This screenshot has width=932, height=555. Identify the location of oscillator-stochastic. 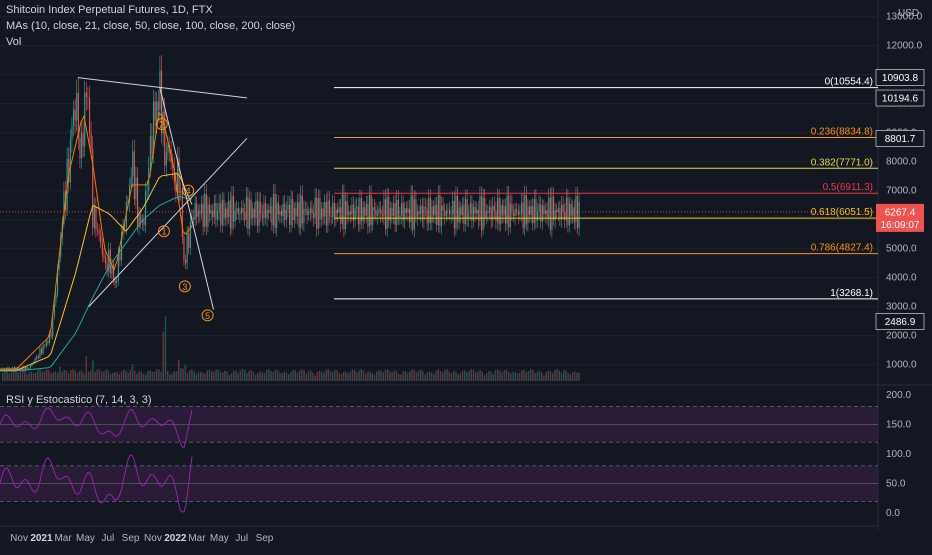
(96, 483).